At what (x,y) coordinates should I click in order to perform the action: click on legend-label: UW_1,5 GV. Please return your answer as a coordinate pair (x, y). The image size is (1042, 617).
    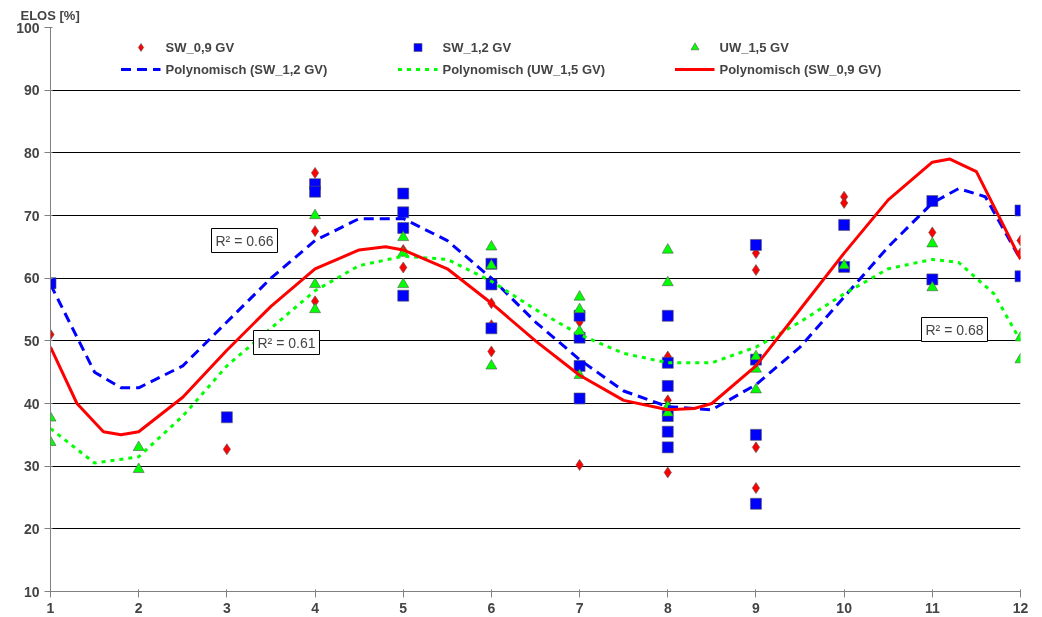
    Looking at the image, I should click on (754, 47).